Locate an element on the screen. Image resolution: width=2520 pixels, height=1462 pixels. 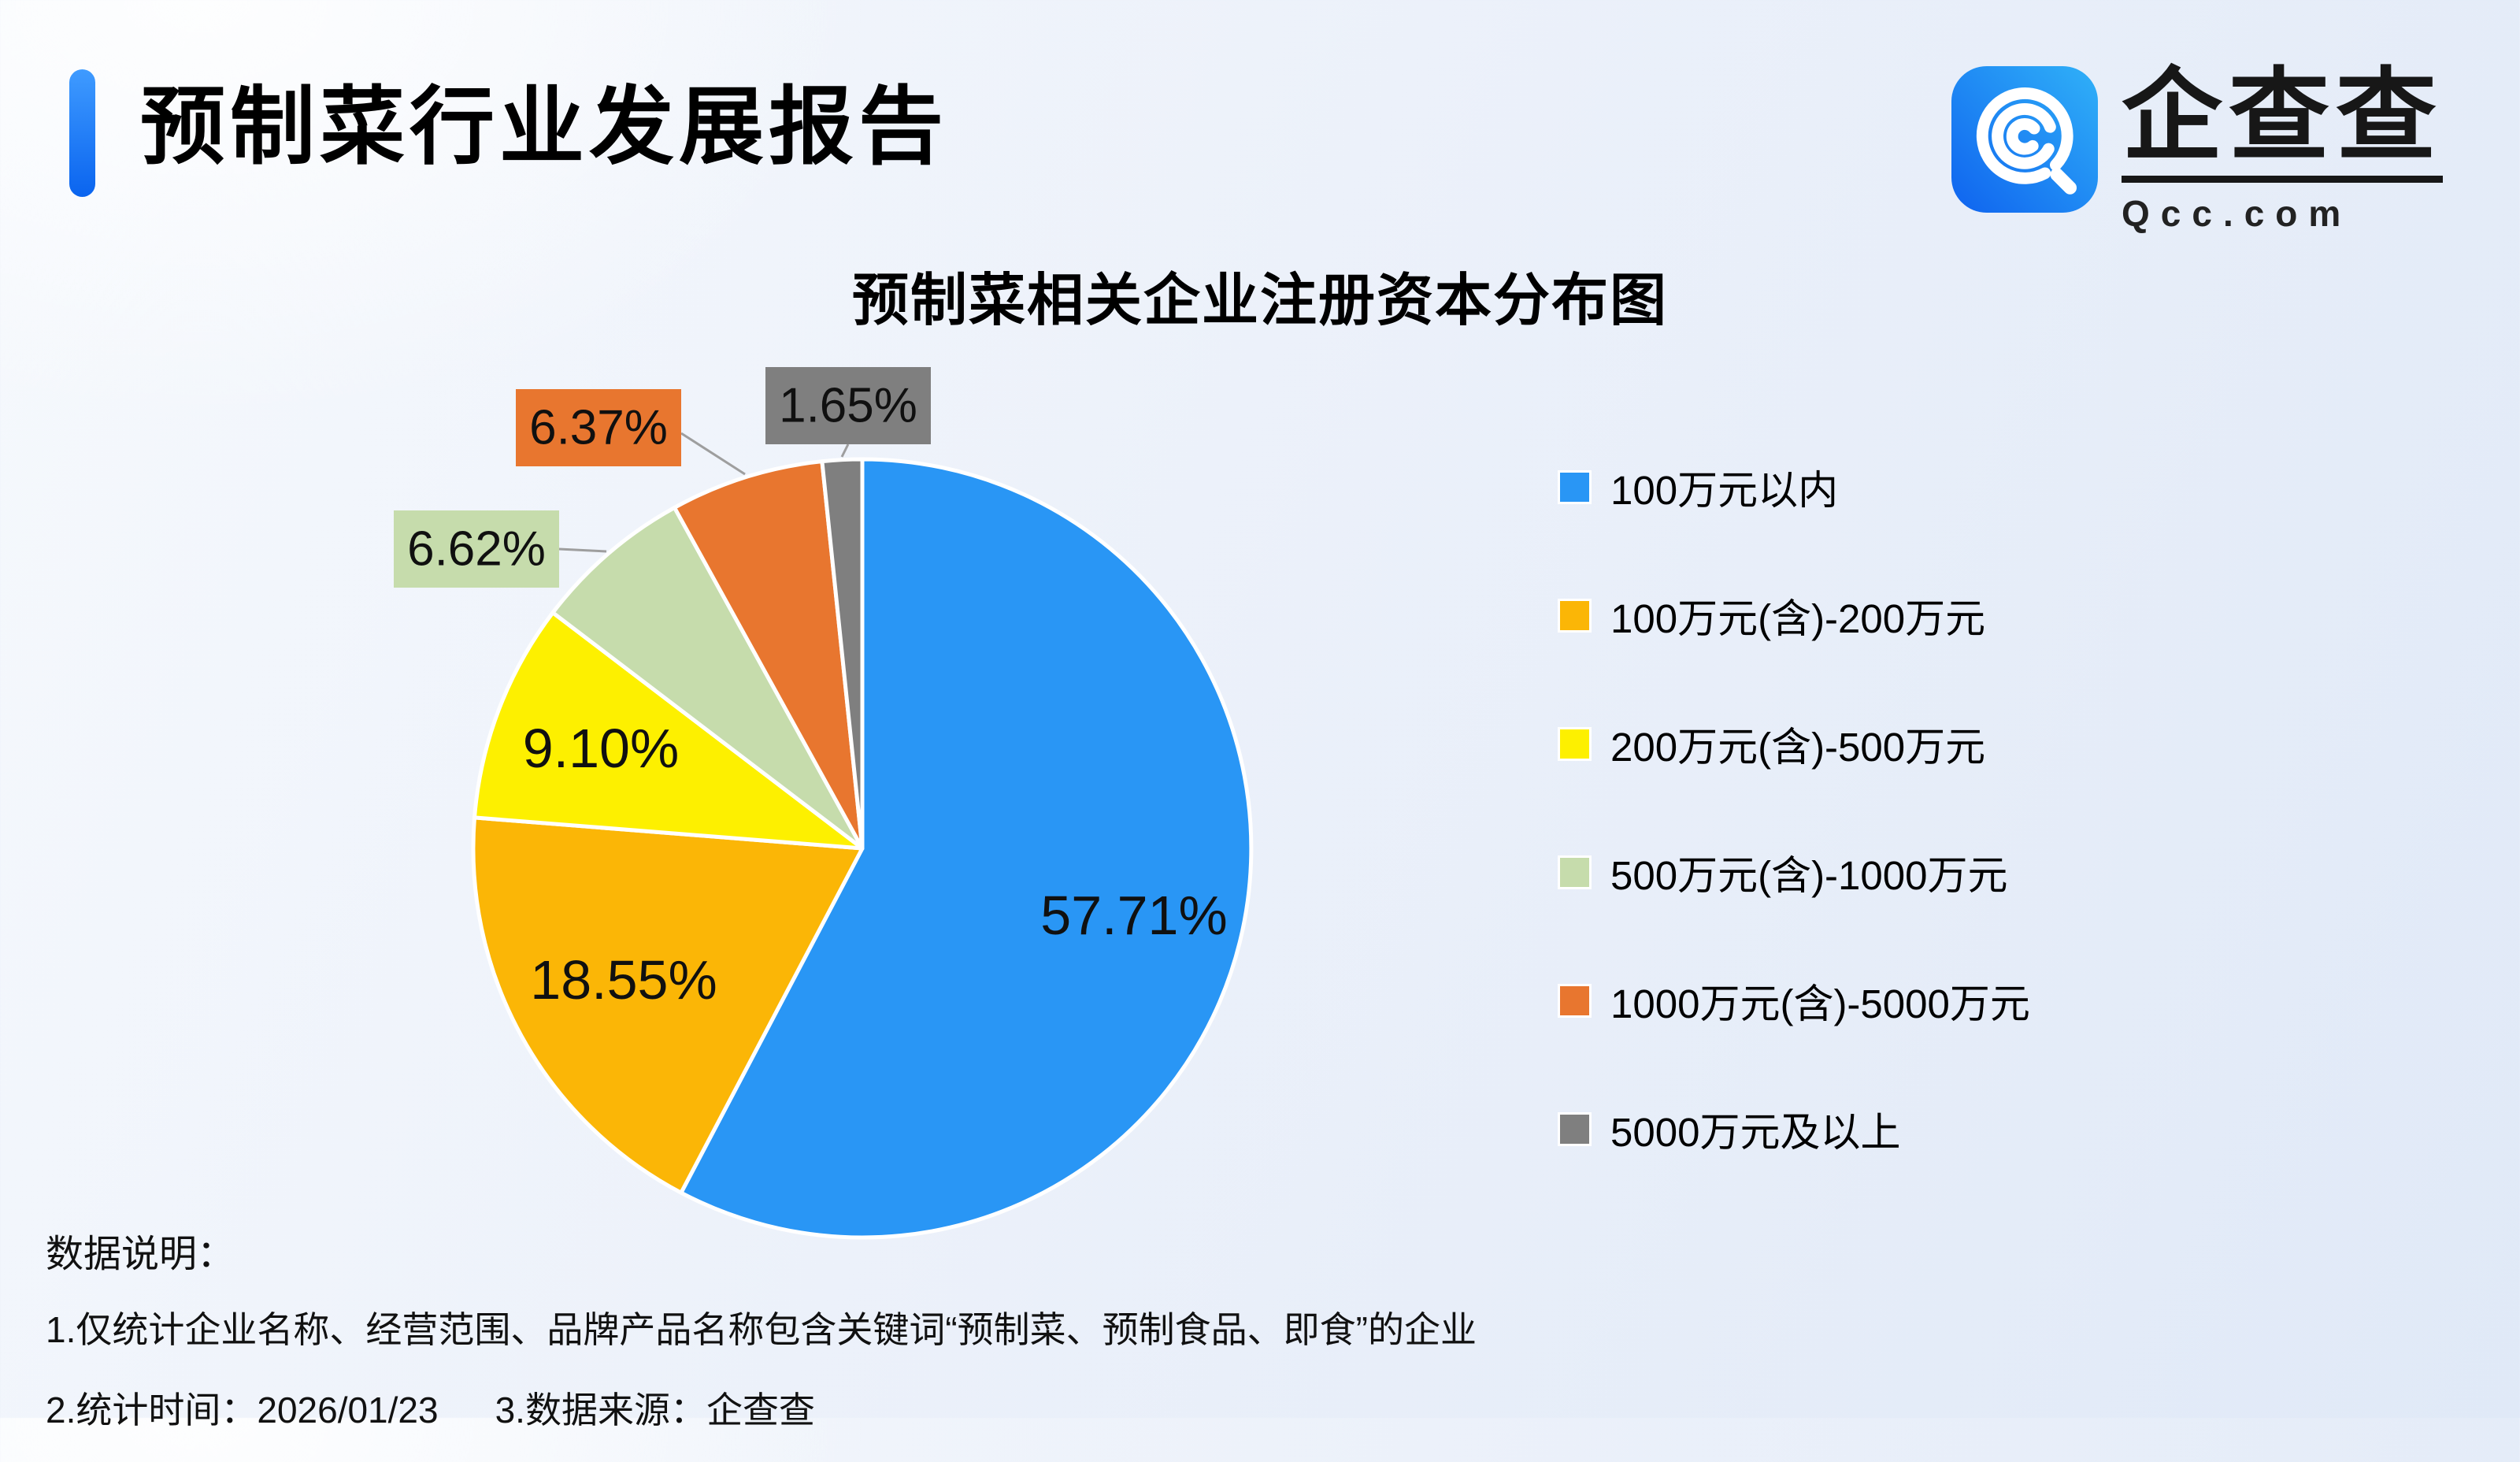
pie-value-label-1: 18.55% is located at coordinates (623, 980).